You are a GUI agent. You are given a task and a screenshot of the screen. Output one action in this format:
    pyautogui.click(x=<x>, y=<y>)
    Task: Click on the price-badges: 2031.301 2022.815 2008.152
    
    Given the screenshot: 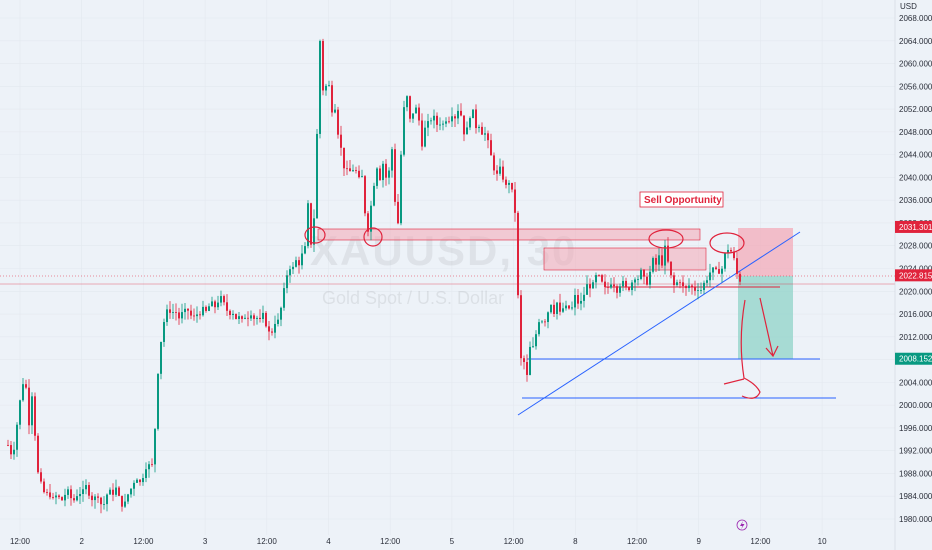 What is the action you would take?
    pyautogui.click(x=913, y=292)
    